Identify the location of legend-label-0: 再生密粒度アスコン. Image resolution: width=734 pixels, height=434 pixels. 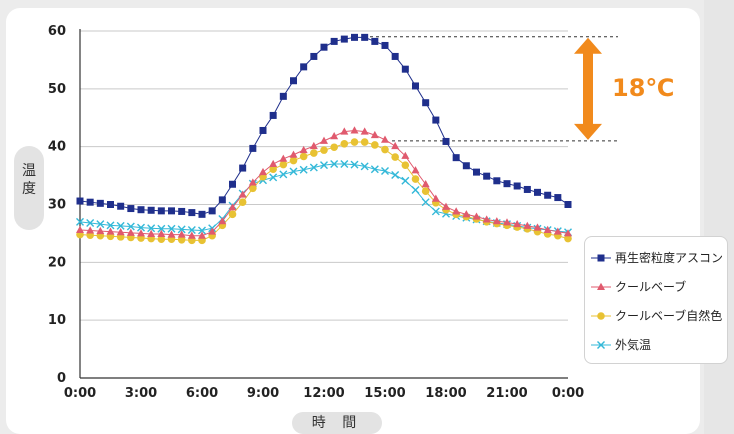
(669, 258).